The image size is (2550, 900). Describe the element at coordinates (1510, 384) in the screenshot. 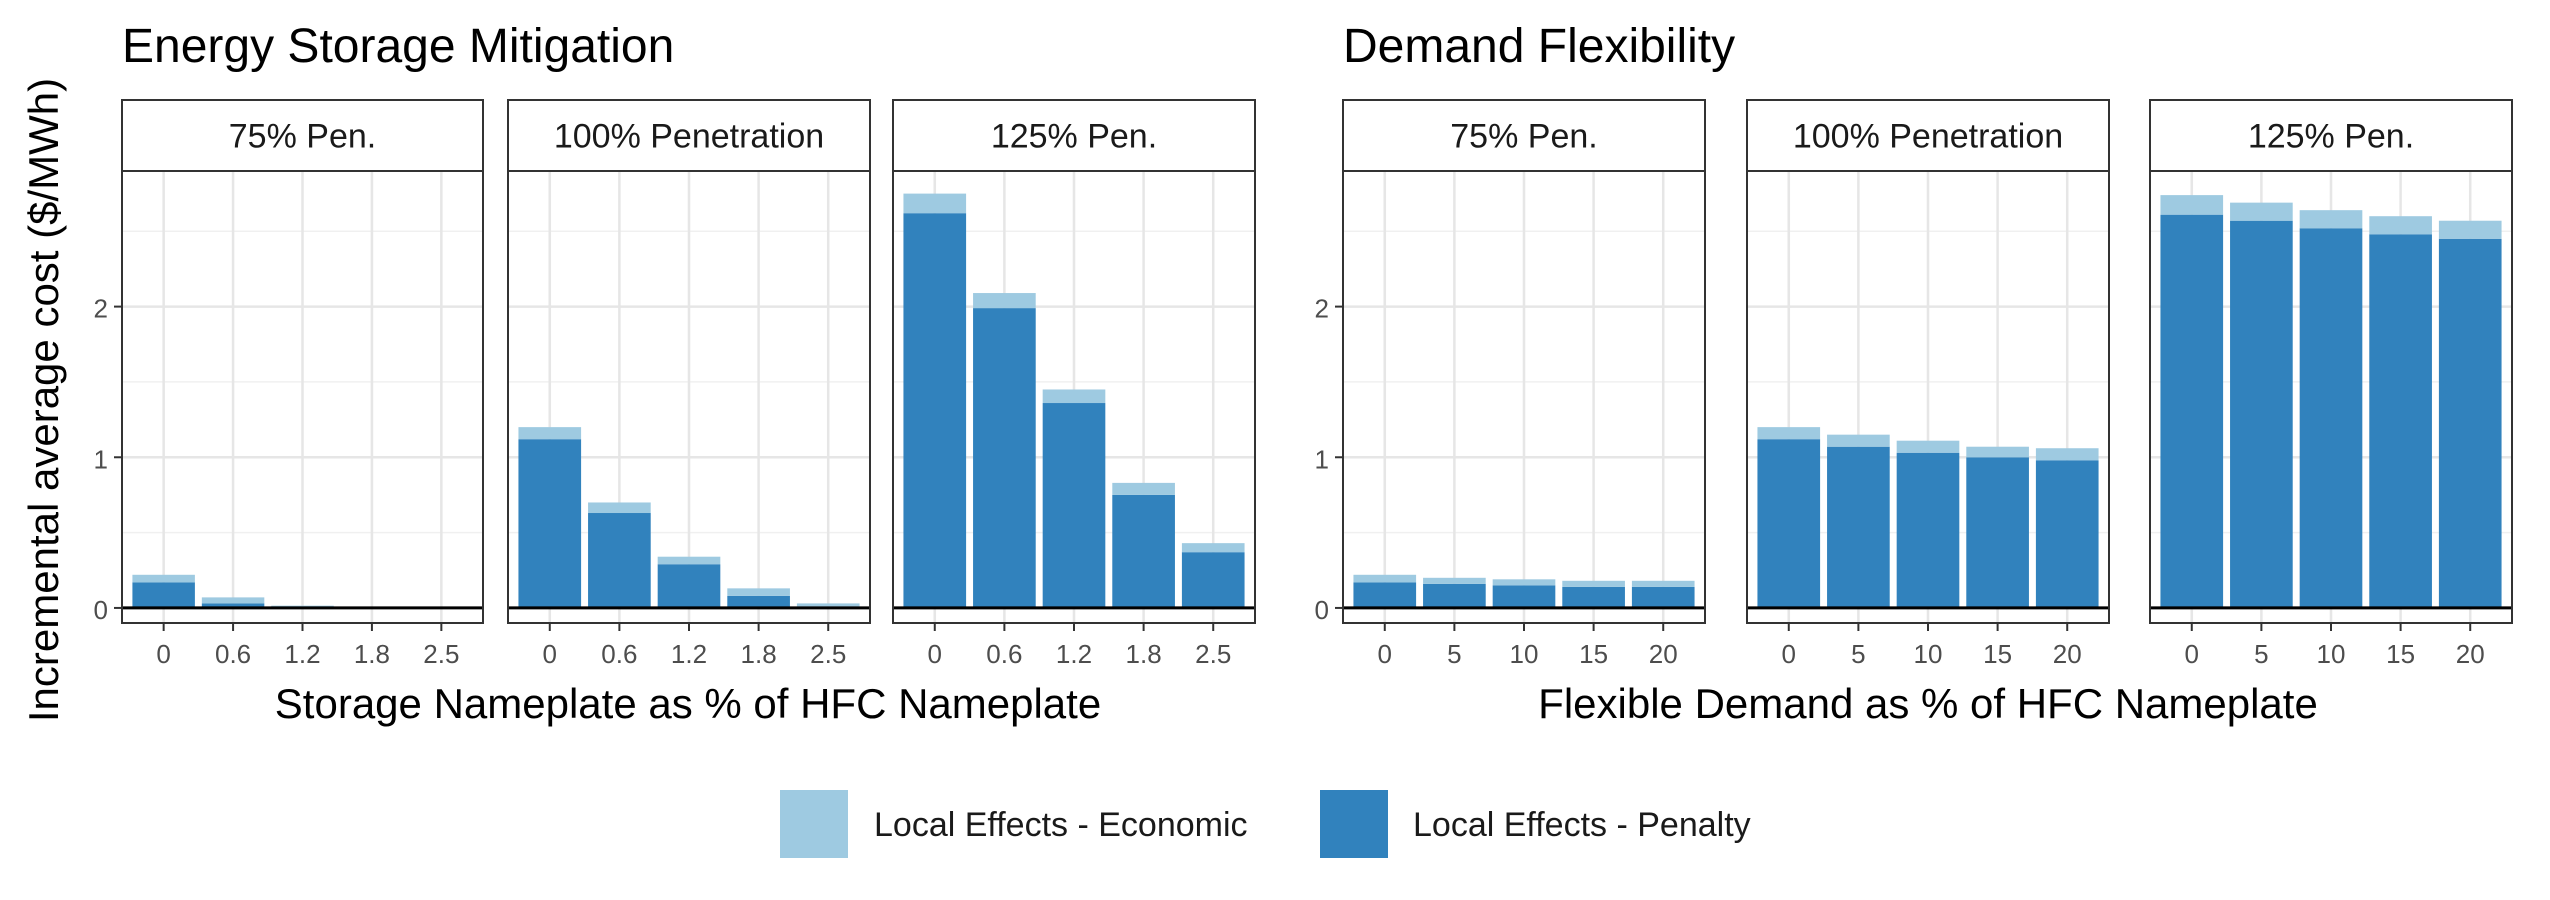

I see `facet-panel: 75% Pen. 0 5 10 15 20 0 1 2` at that location.